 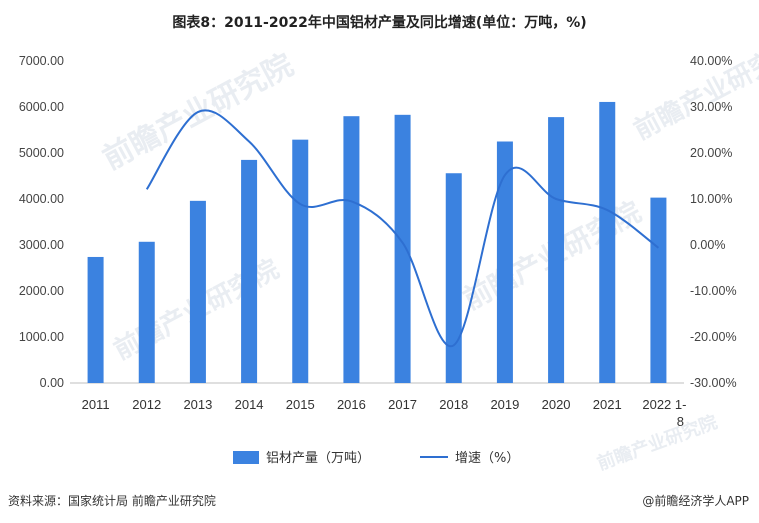 What do you see at coordinates (402, 248) in the screenshot?
I see `bar-2017` at bounding box center [402, 248].